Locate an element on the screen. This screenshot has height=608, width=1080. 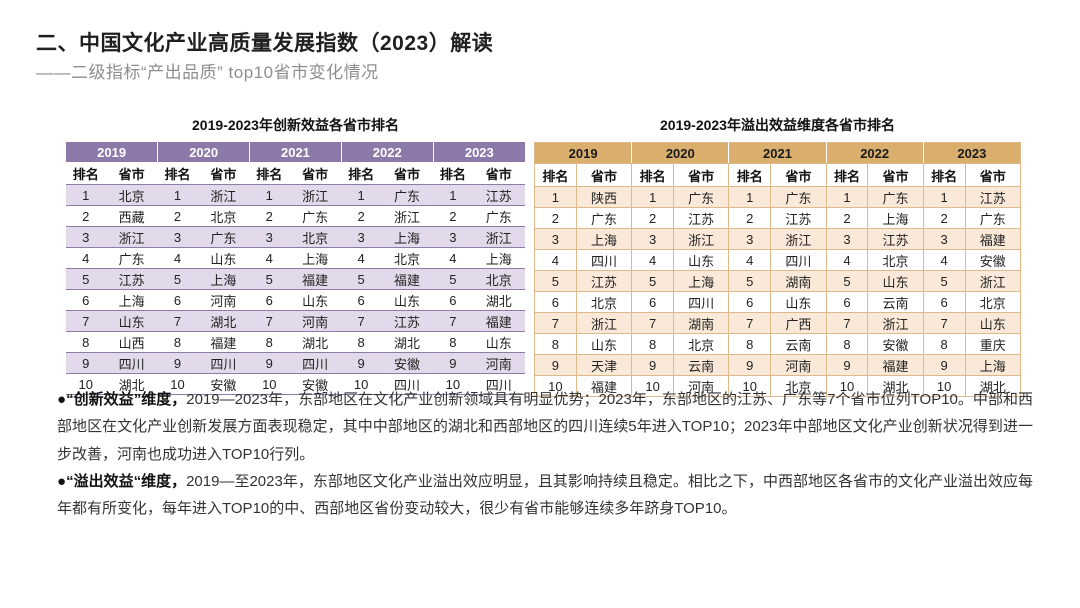
province-cell: 湖南 is located at coordinates (798, 281).